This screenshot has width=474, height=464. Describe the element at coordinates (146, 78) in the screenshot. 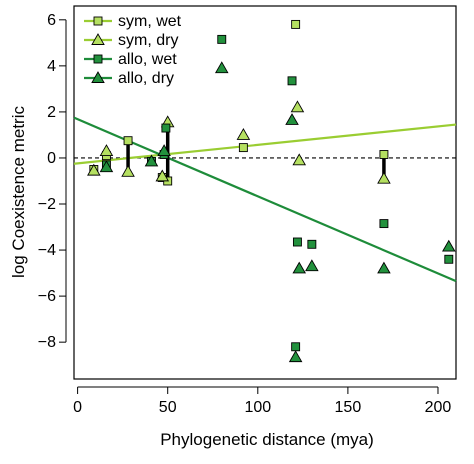

I see `legend-label: allo, dry` at that location.